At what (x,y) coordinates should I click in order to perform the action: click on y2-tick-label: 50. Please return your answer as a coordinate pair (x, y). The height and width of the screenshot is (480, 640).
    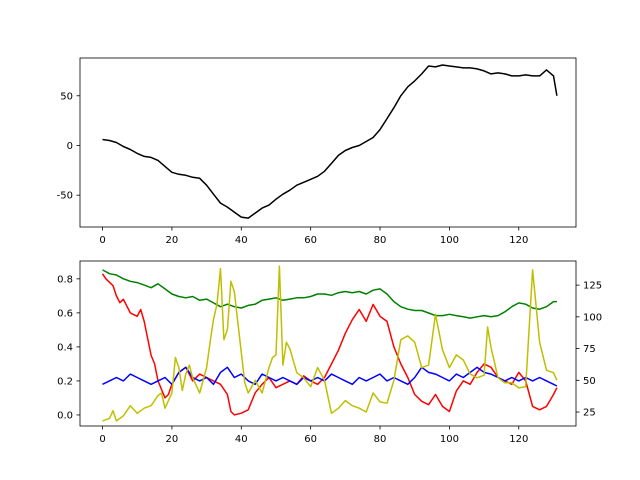
    Looking at the image, I should click on (589, 381).